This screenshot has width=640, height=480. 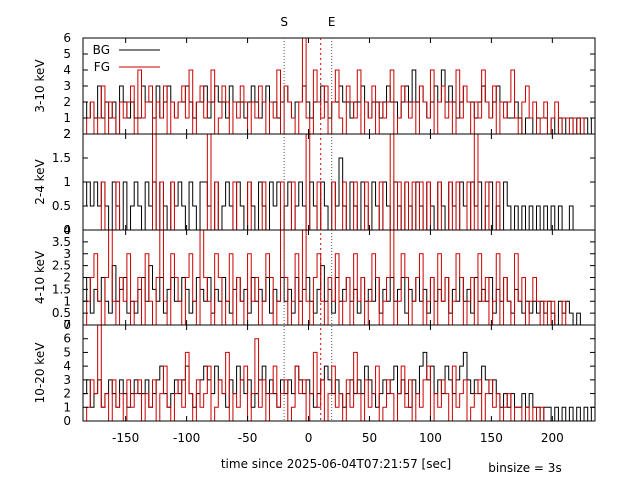 I want to click on x-tick-label: 50, so click(x=369, y=438).